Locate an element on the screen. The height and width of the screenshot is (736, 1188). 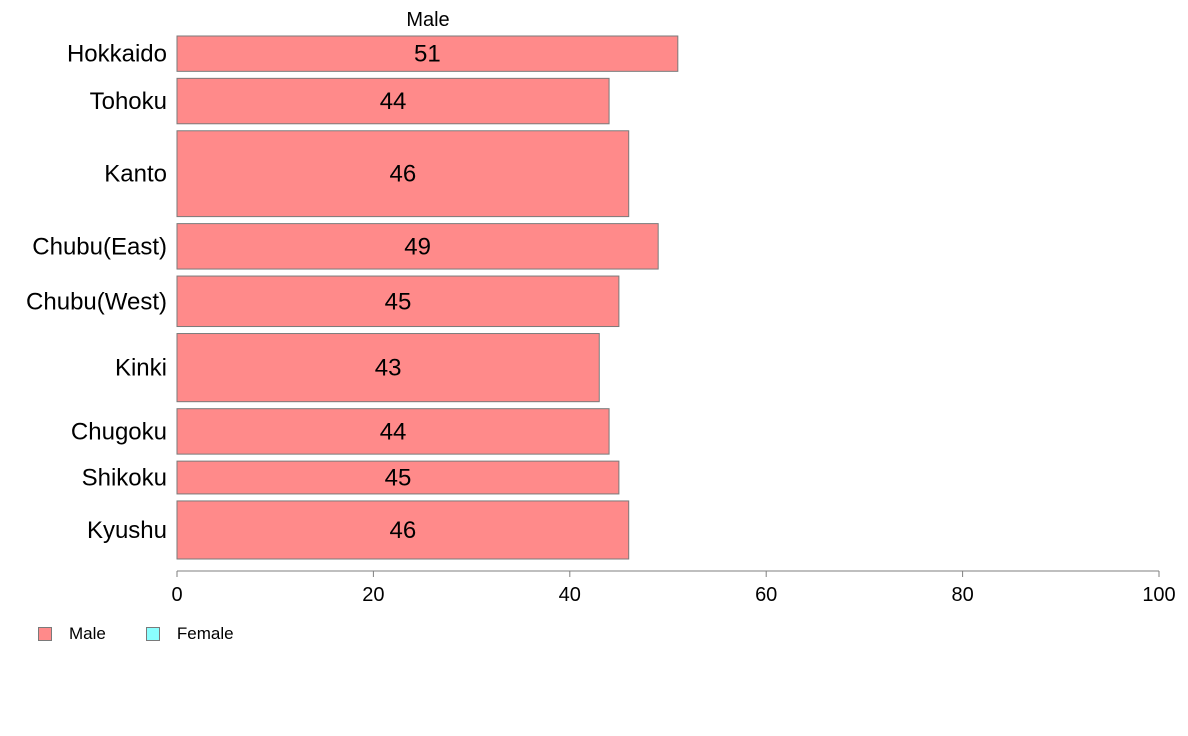
value-label-tohoku: 44 is located at coordinates (393, 101).